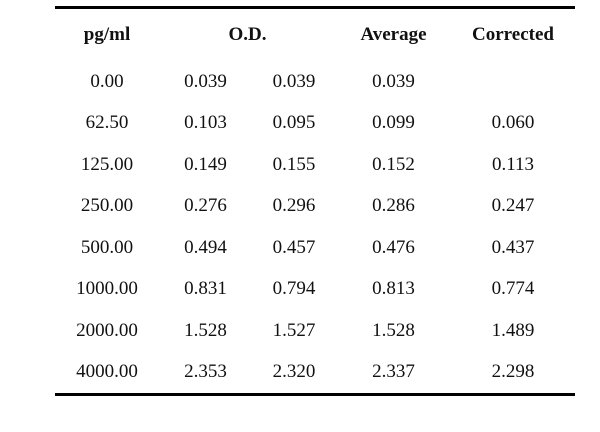  Describe the element at coordinates (205, 247) in the screenshot. I see `cell-od1: 0.494` at that location.